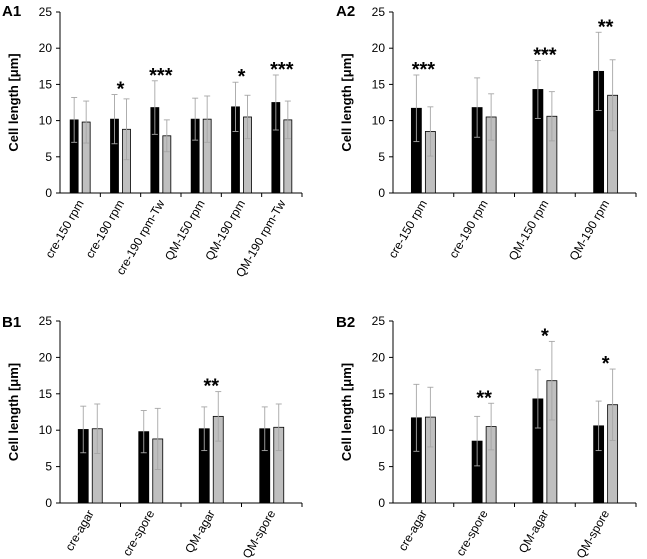 Image resolution: width=647 pixels, height=559 pixels. I want to click on panel-label-a2: A2, so click(345, 11).